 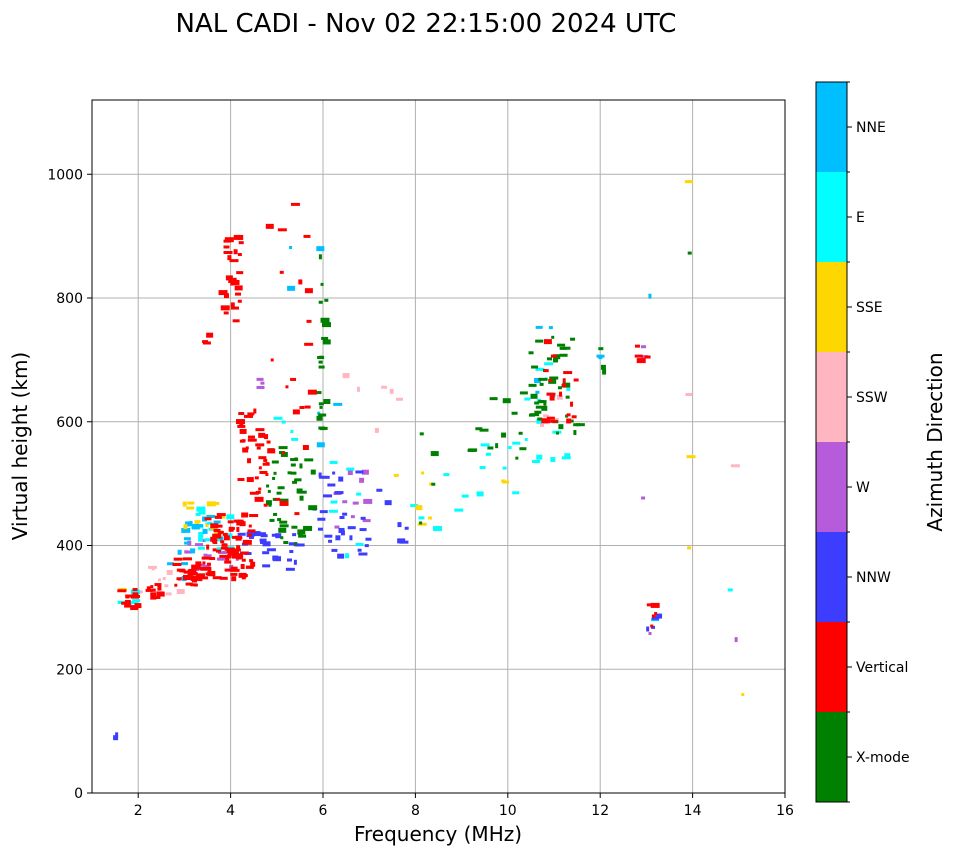 What do you see at coordinates (230, 811) in the screenshot?
I see `x-tick-label: 4` at bounding box center [230, 811].